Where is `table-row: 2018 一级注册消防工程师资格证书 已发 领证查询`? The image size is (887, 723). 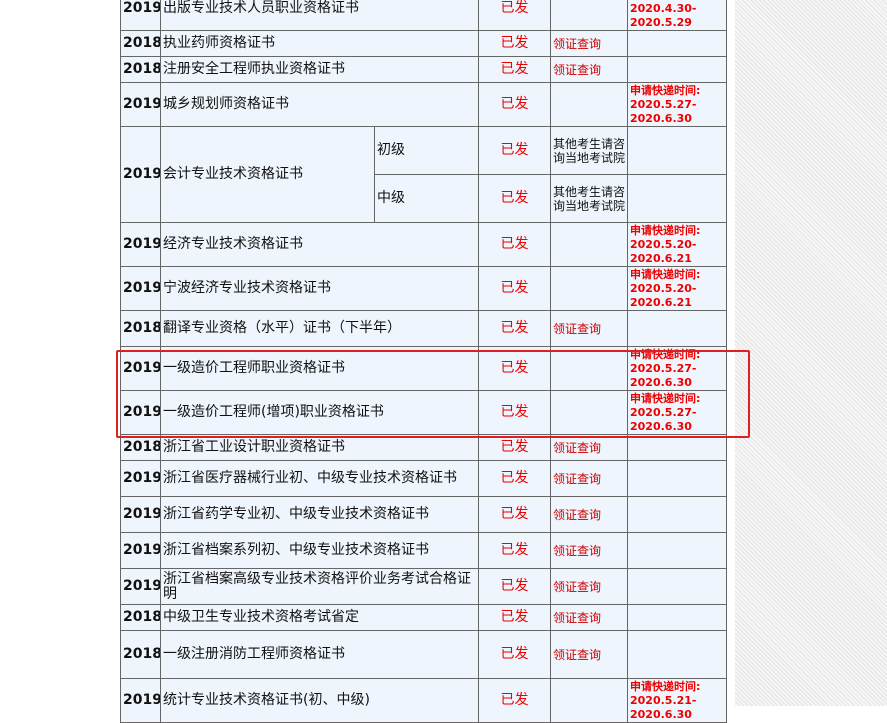 table-row: 2018 一级注册消防工程师资格证书 已发 领证查询 is located at coordinates (423, 654).